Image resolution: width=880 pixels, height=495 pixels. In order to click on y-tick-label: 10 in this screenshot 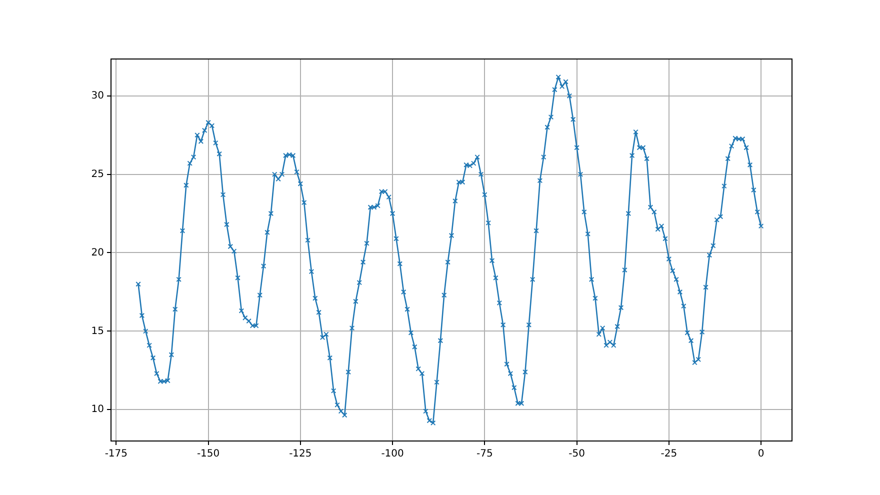, I will do `click(97, 410)`.